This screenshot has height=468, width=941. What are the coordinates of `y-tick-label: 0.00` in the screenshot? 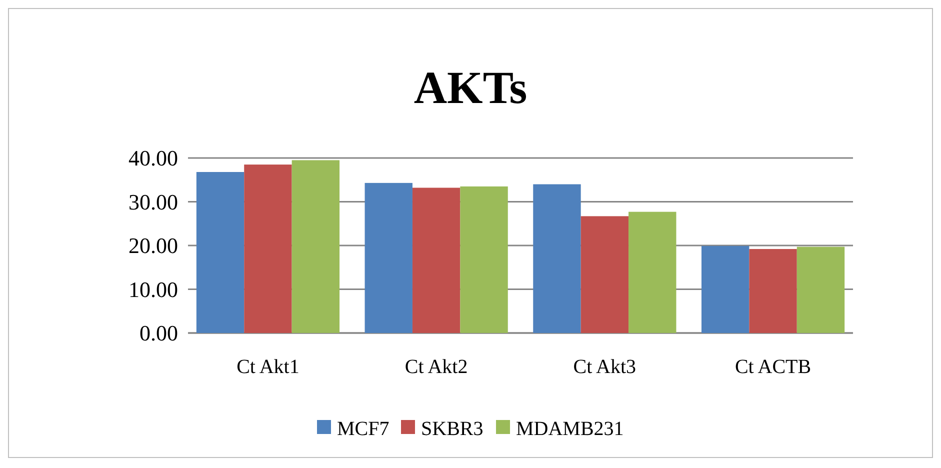 It's located at (159, 333).